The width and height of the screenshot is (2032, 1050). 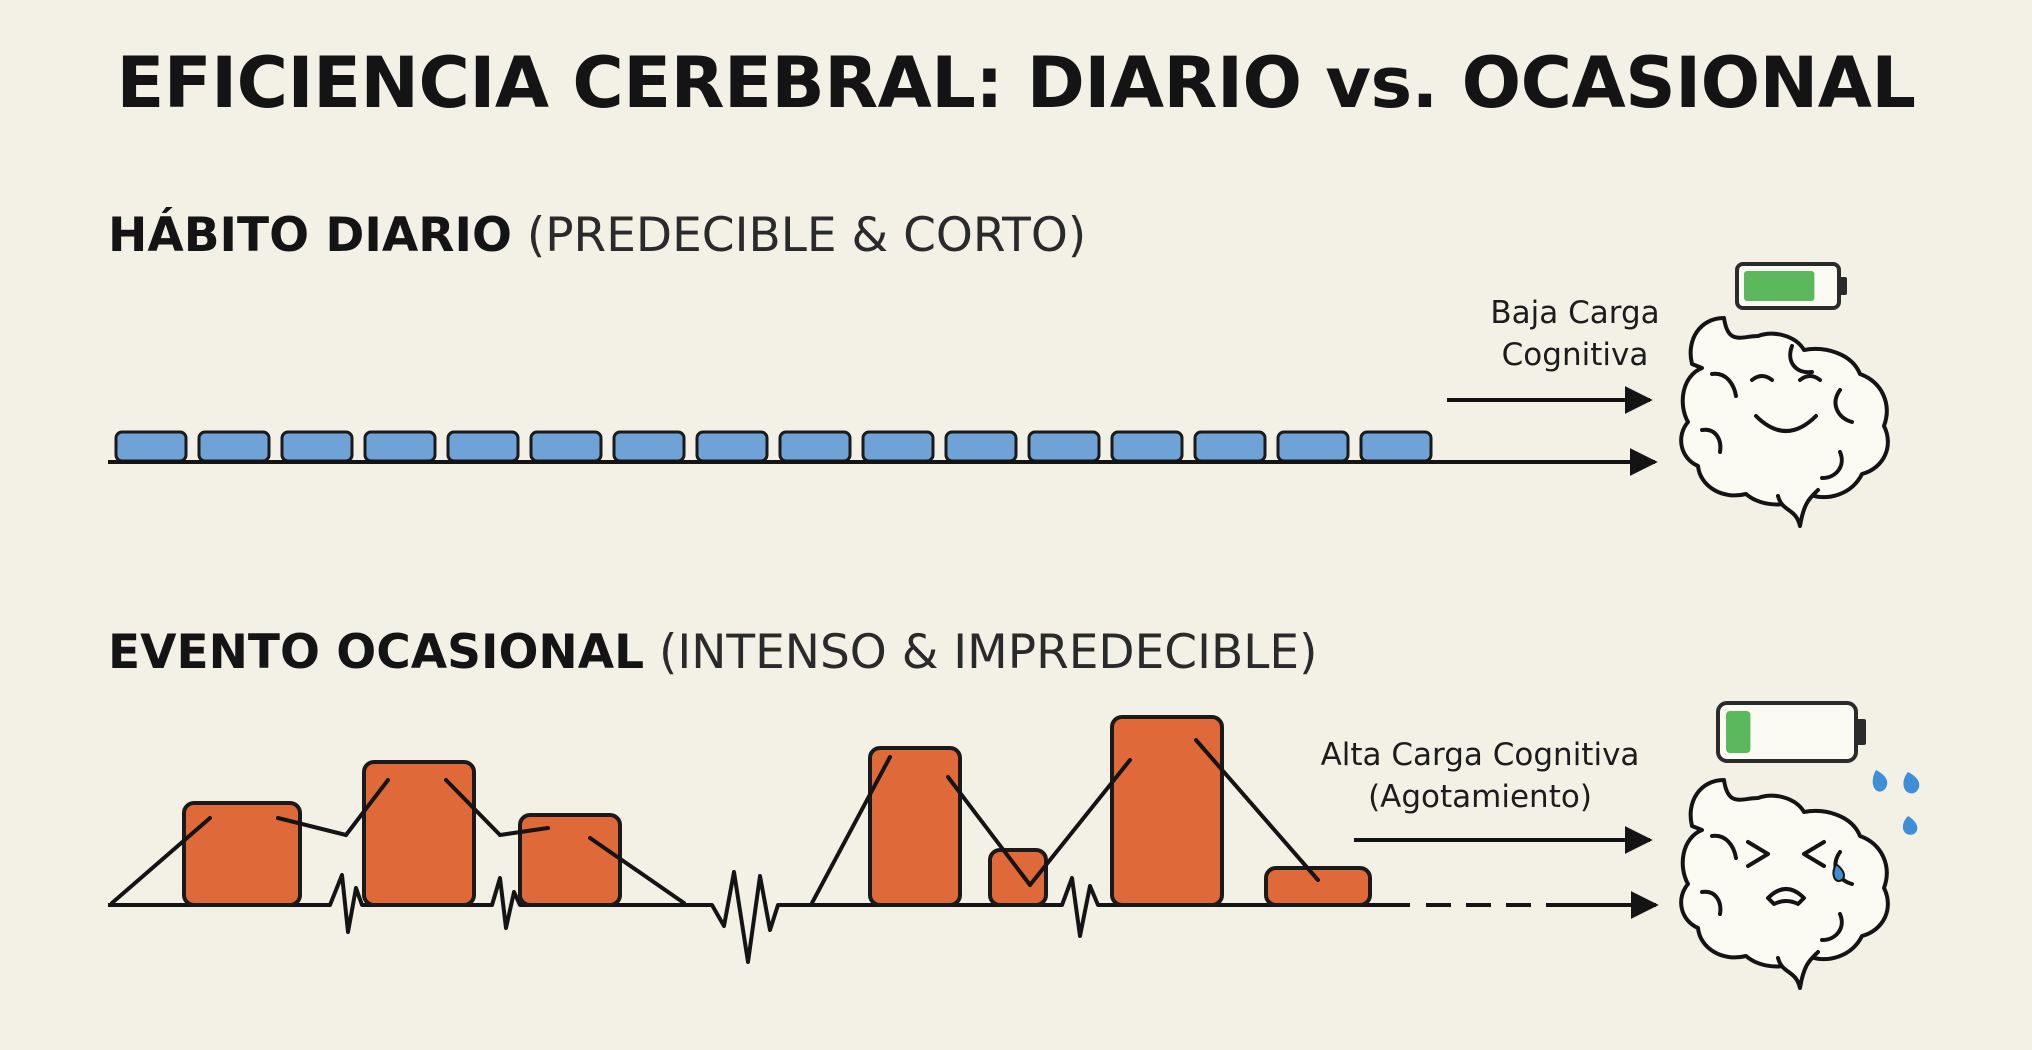 I want to click on battery-full-icon, so click(x=1791, y=286).